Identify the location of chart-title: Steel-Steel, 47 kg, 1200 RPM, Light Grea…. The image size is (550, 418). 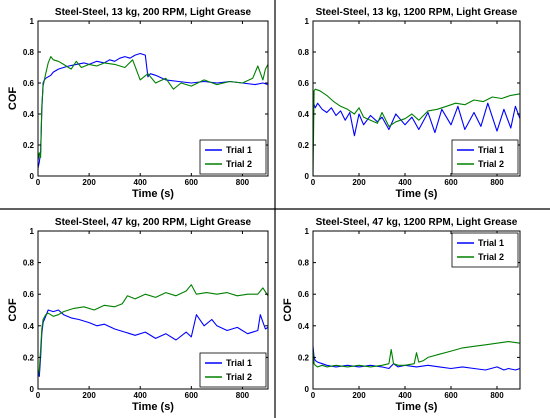
(417, 222).